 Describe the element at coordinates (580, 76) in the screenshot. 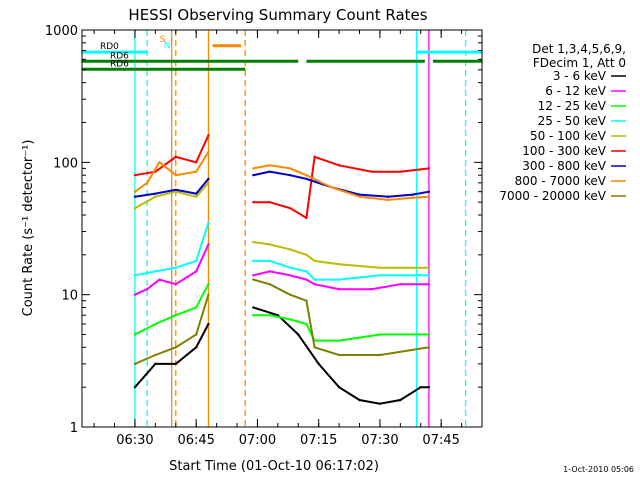

I see `legend-label-0: 3 - 6 keV` at that location.